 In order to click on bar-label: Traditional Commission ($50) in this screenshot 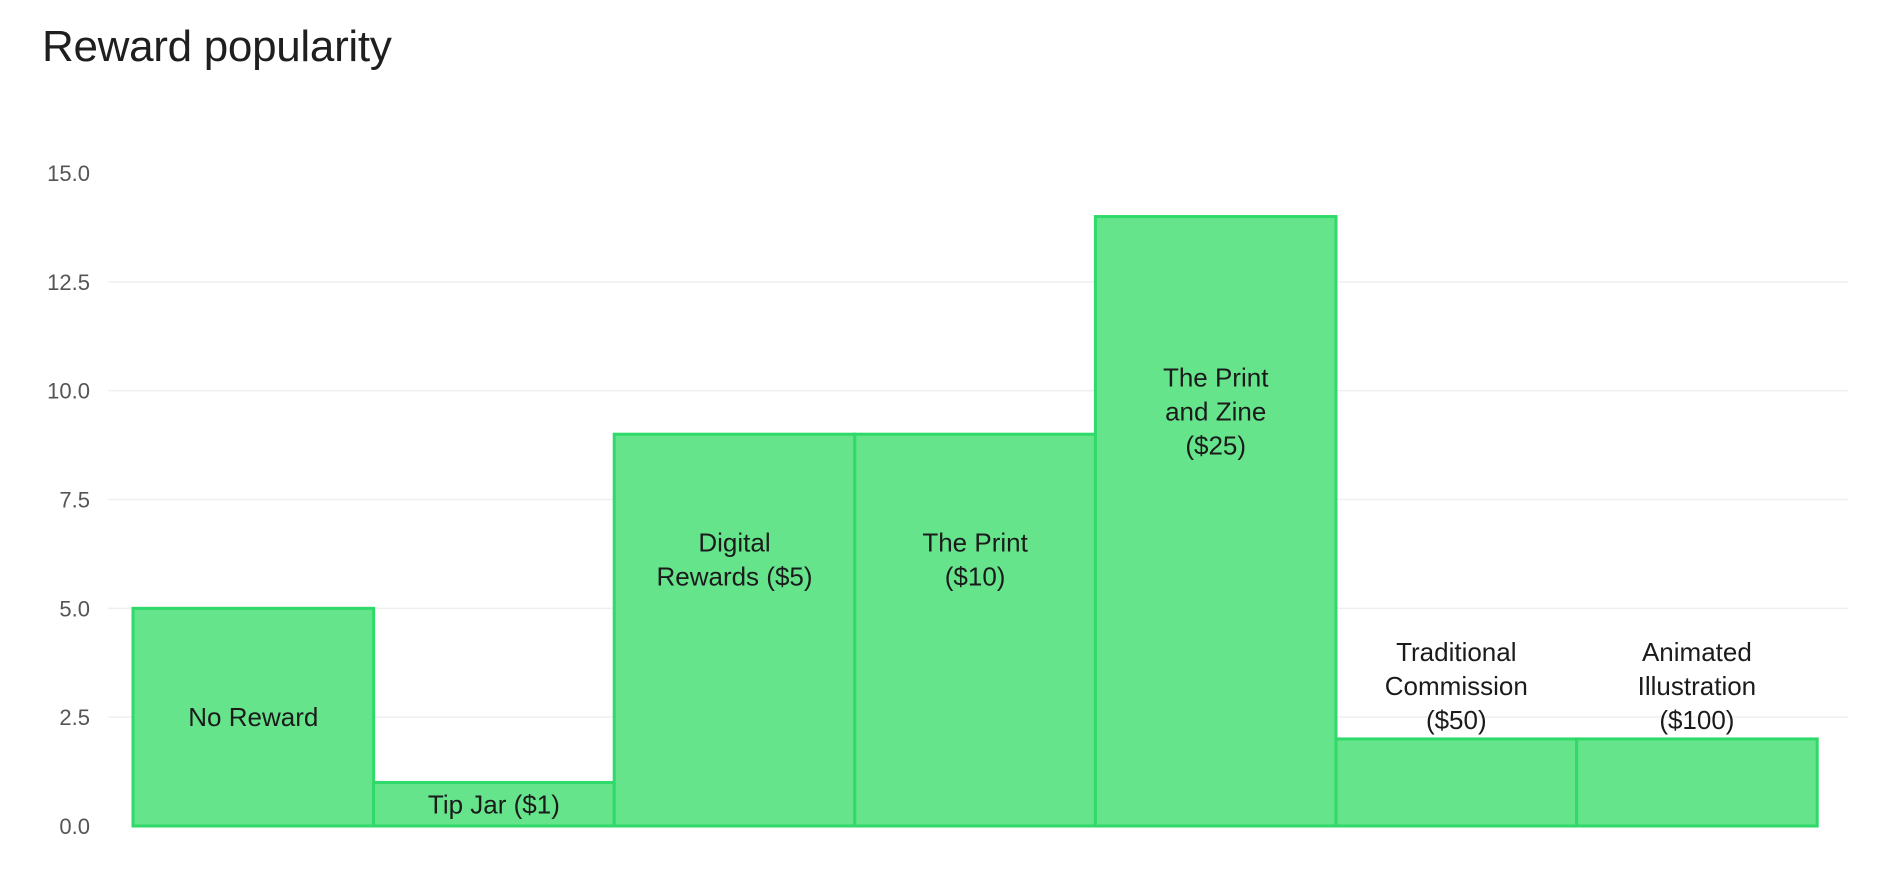, I will do `click(1456, 686)`.